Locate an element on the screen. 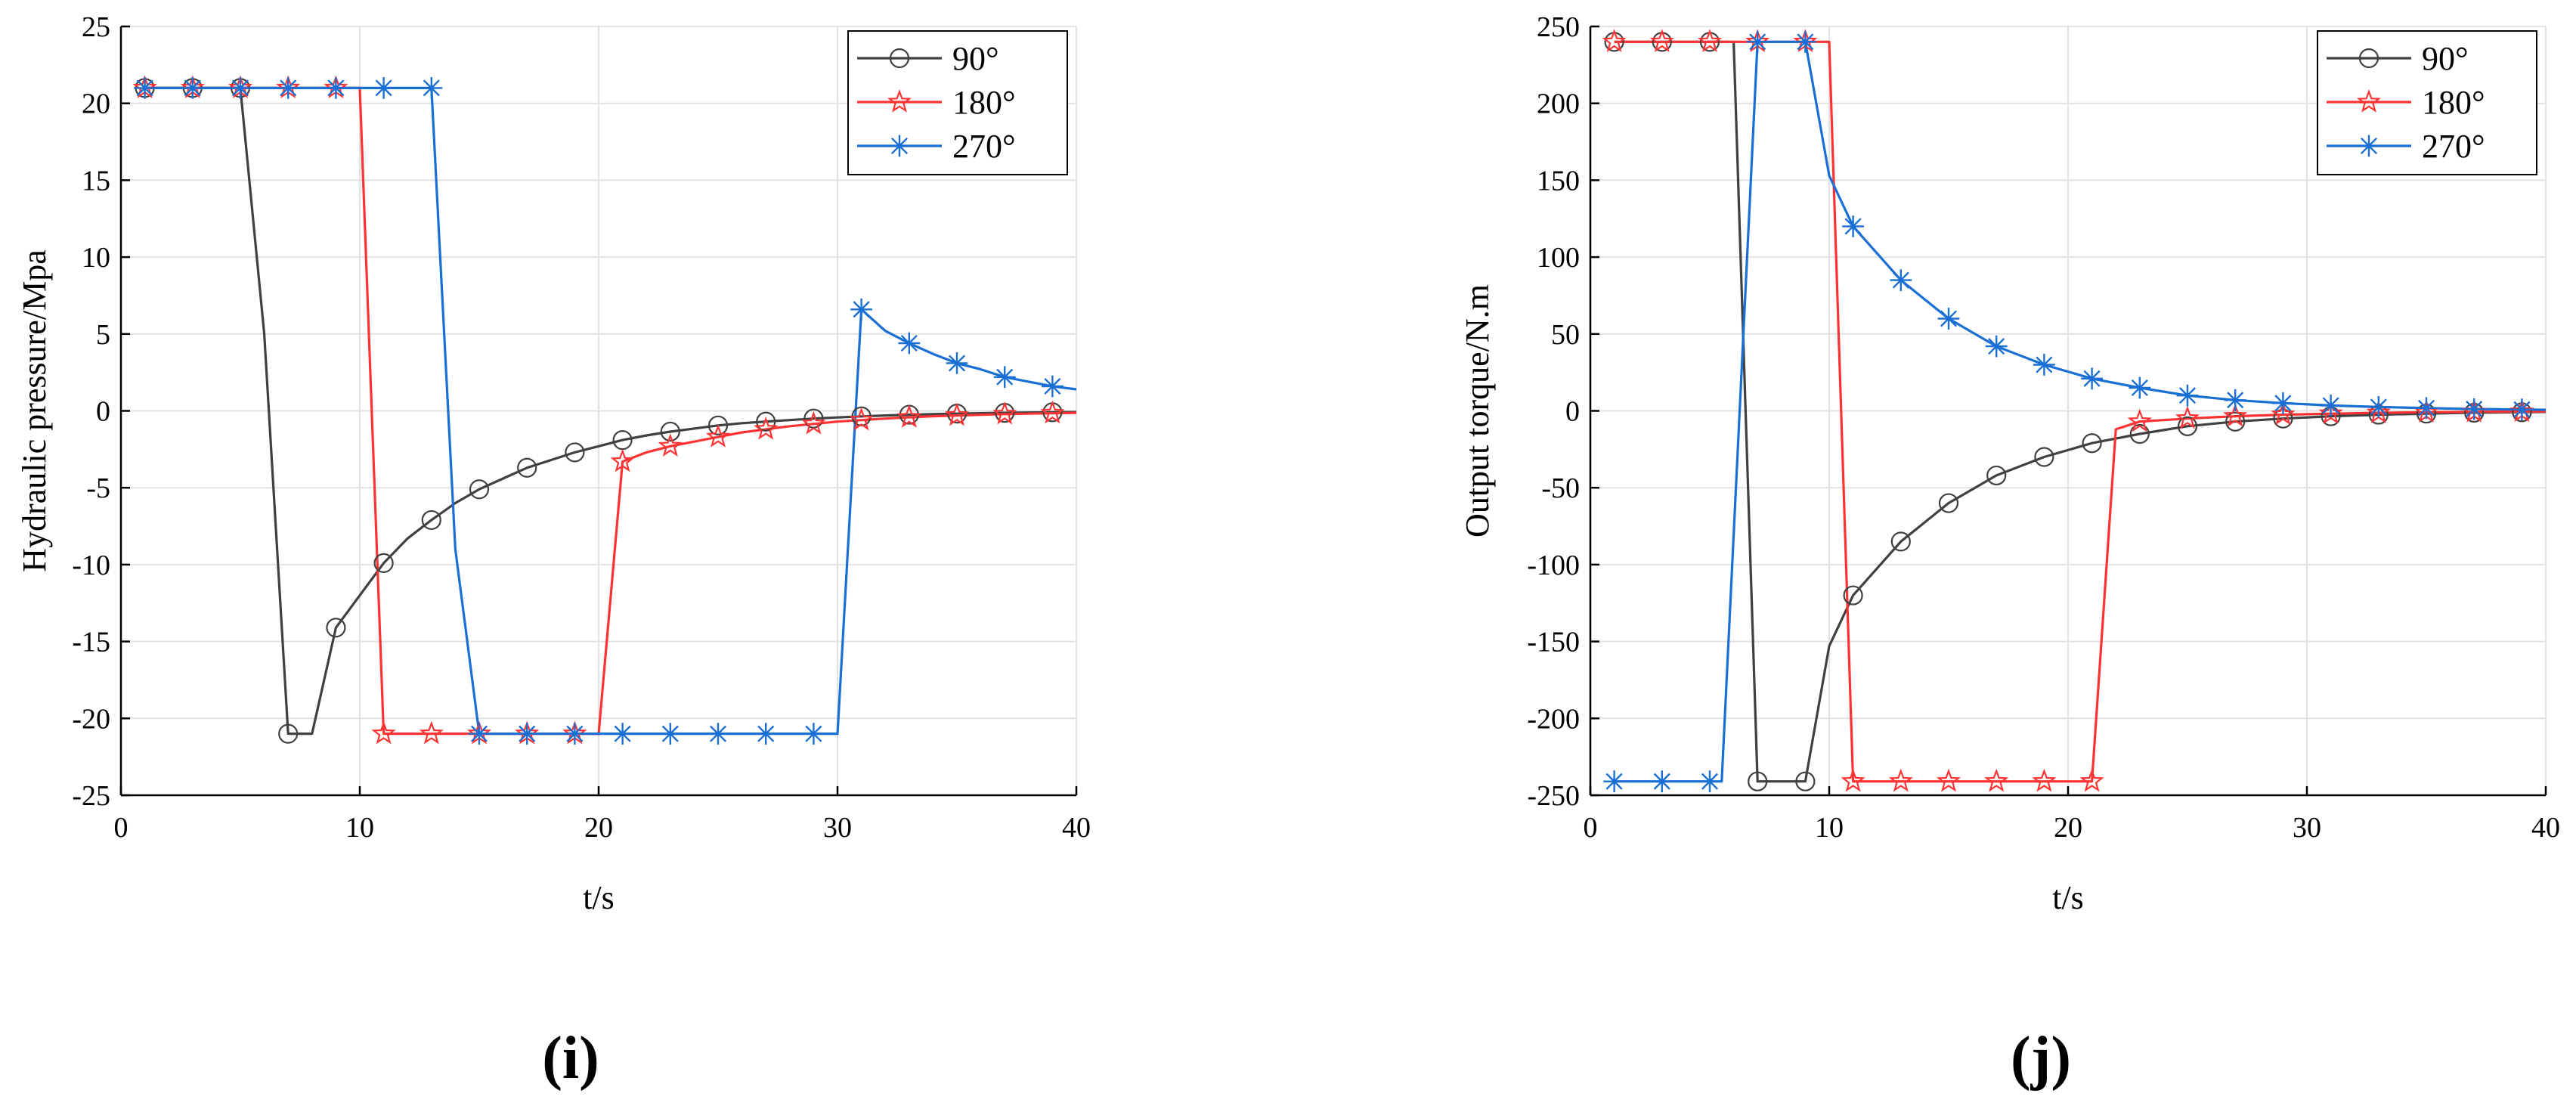 The width and height of the screenshot is (2576, 1112). y-tick-label: -10 is located at coordinates (91, 566).